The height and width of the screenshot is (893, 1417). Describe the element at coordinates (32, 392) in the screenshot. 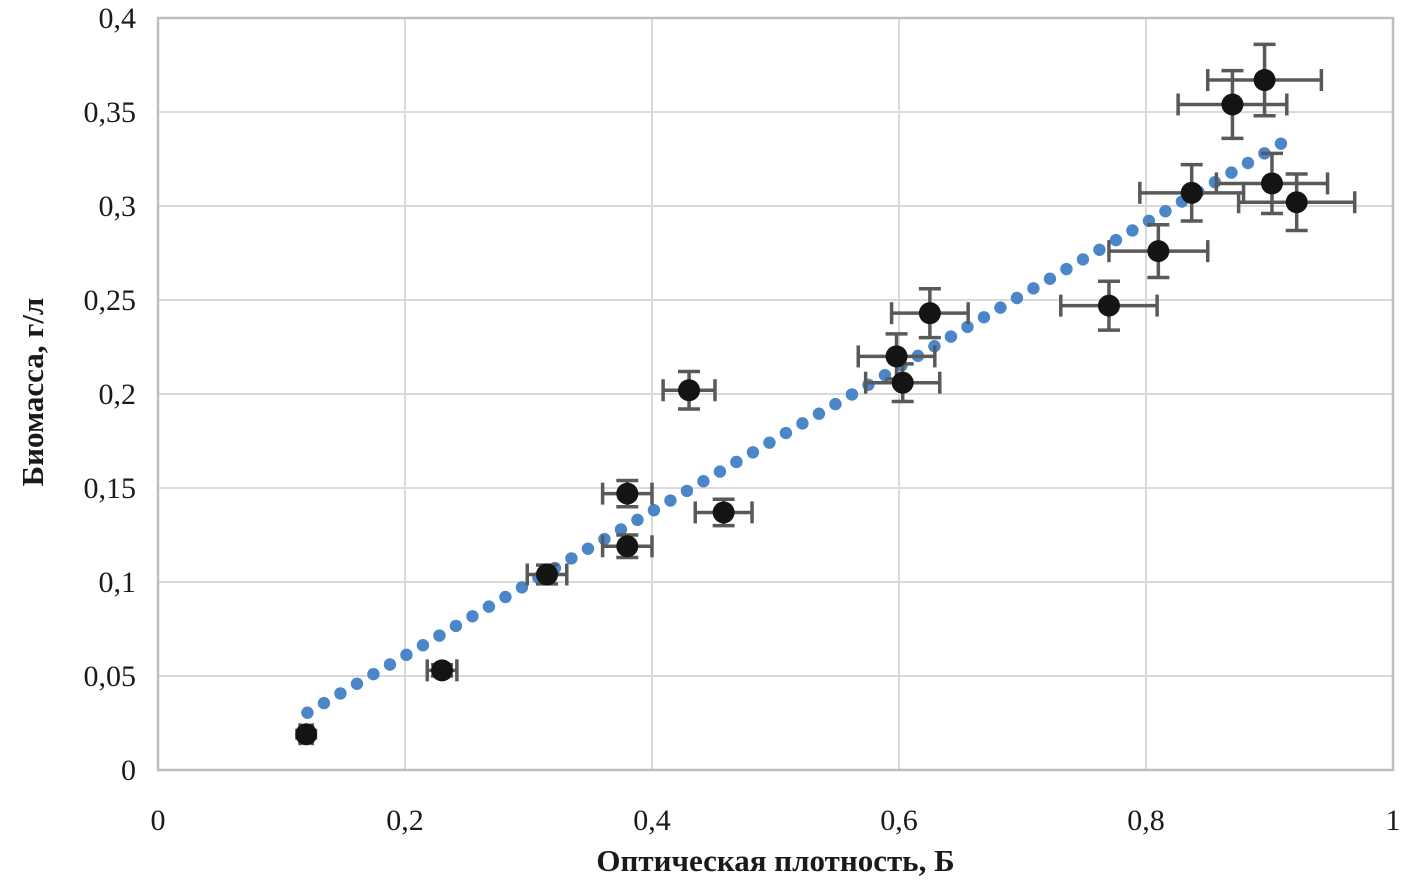

I see `y-axis-title: Биомасса, г/л` at that location.